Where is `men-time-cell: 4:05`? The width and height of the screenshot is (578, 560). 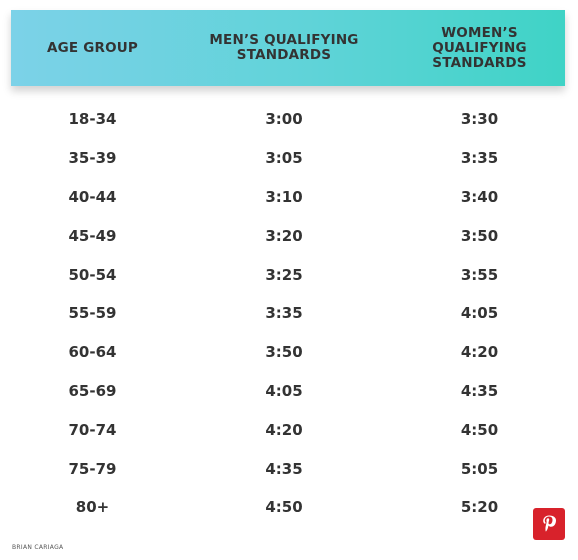
men-time-cell: 4:05 is located at coordinates (284, 390).